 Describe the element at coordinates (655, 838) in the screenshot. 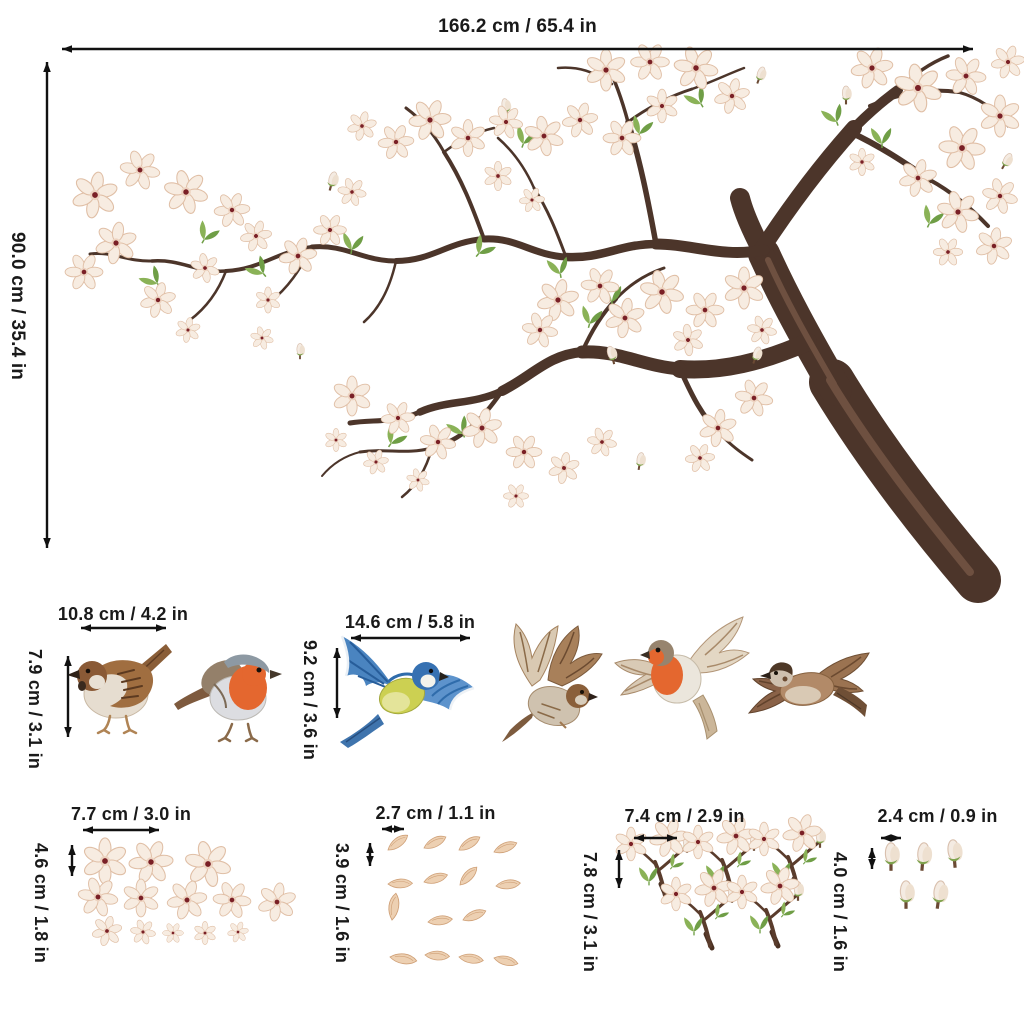

I see `flower-clusters-width-arrow` at that location.